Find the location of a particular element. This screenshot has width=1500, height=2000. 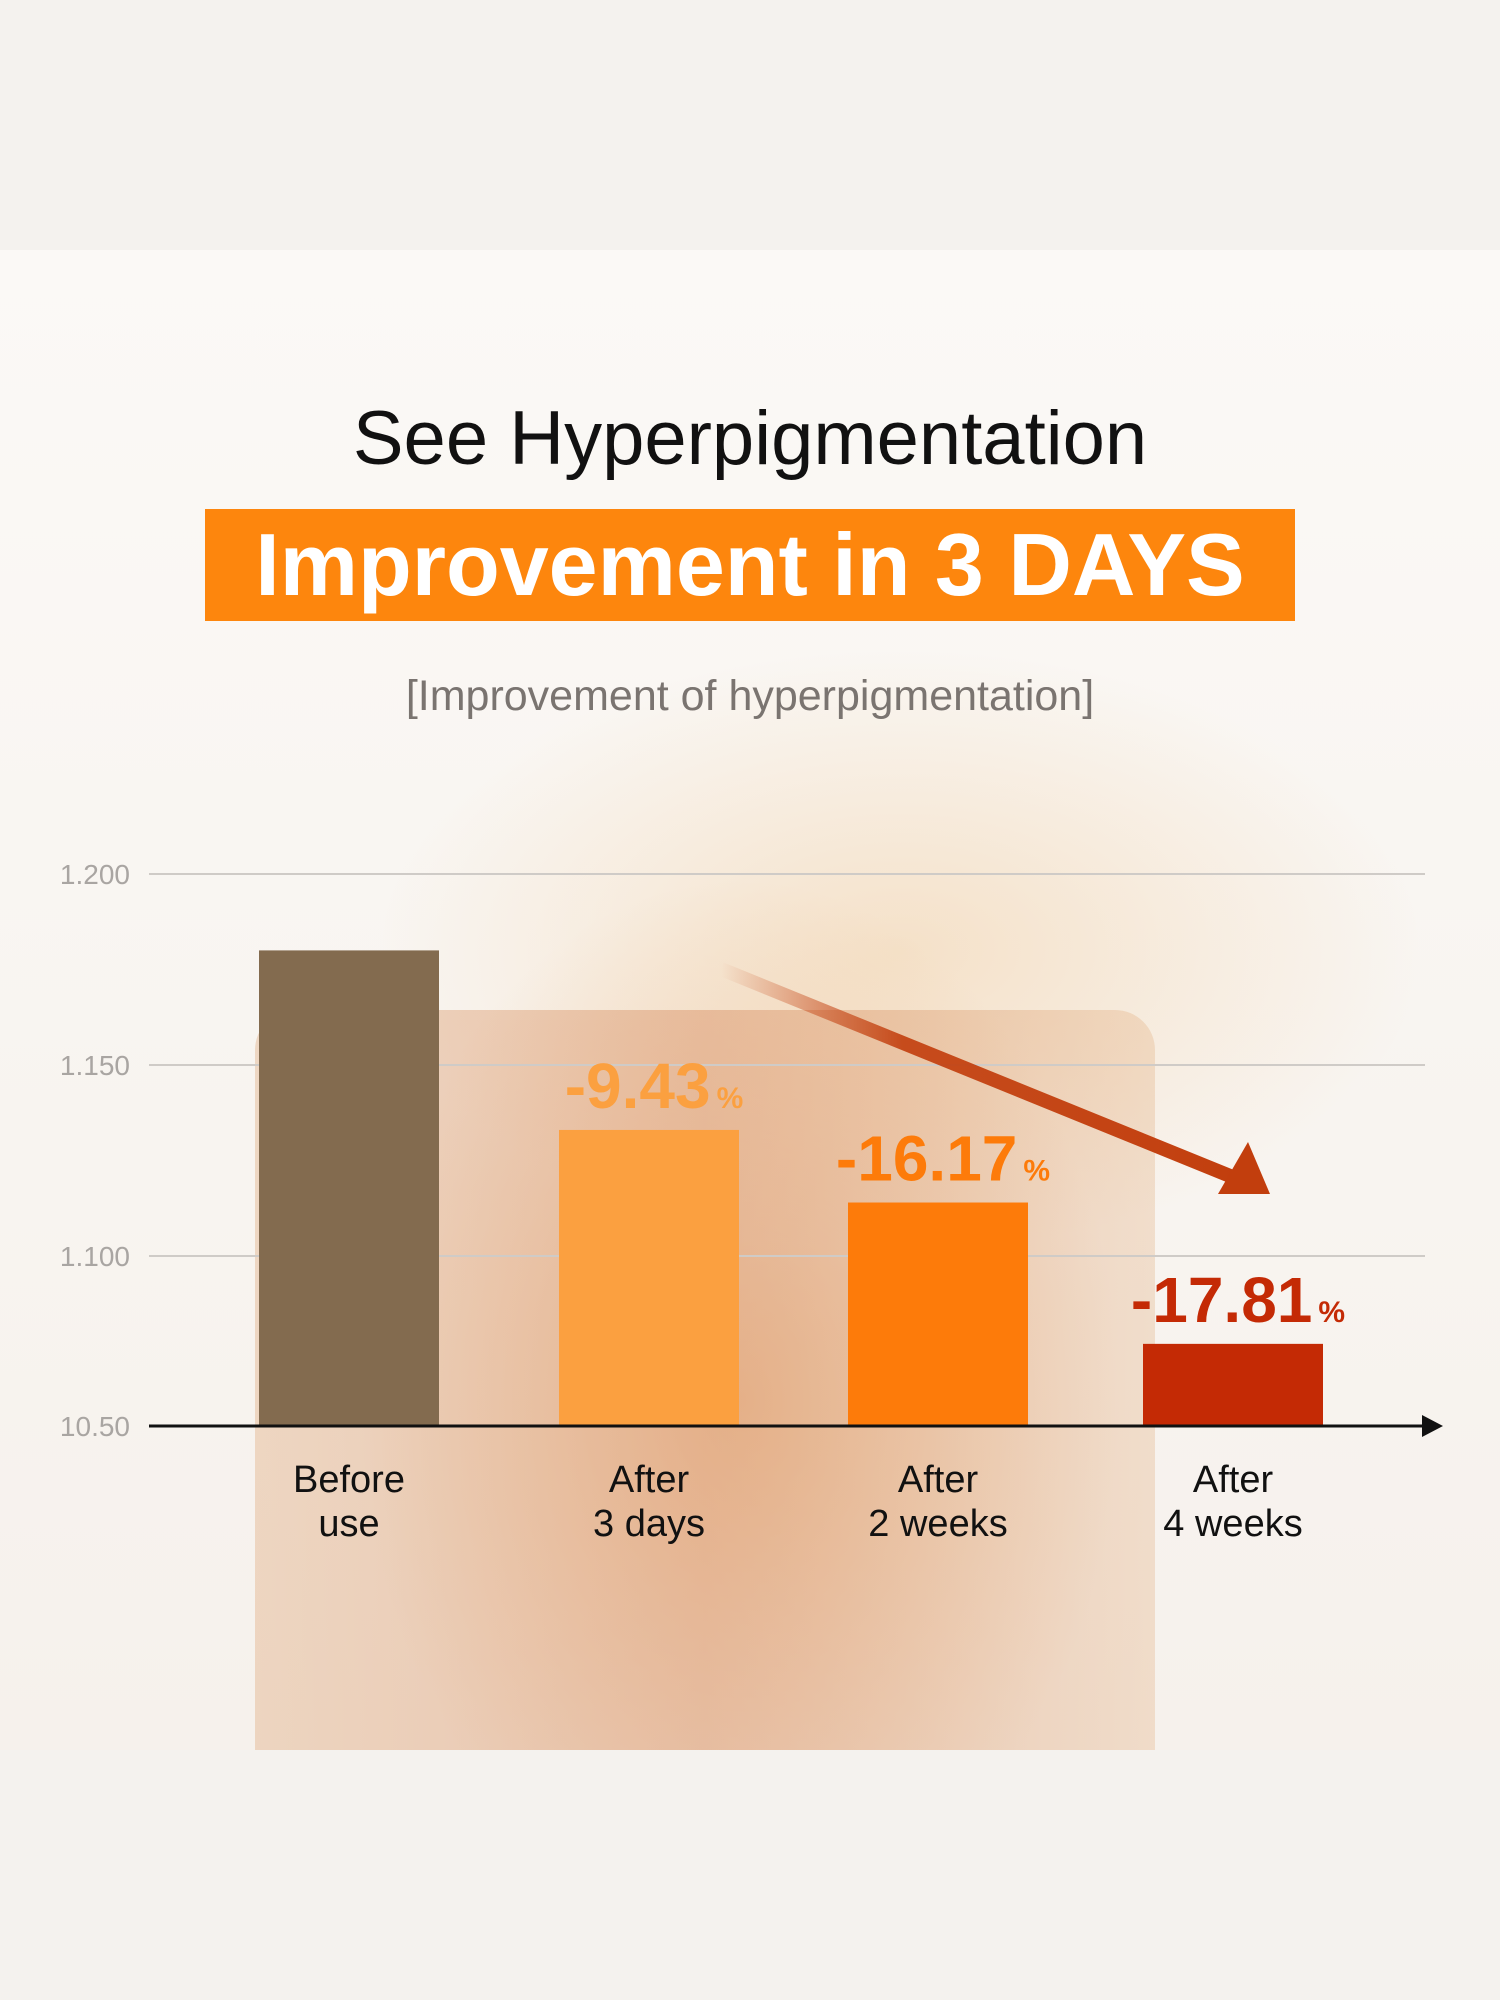

trend-arrow is located at coordinates (980, 1074).